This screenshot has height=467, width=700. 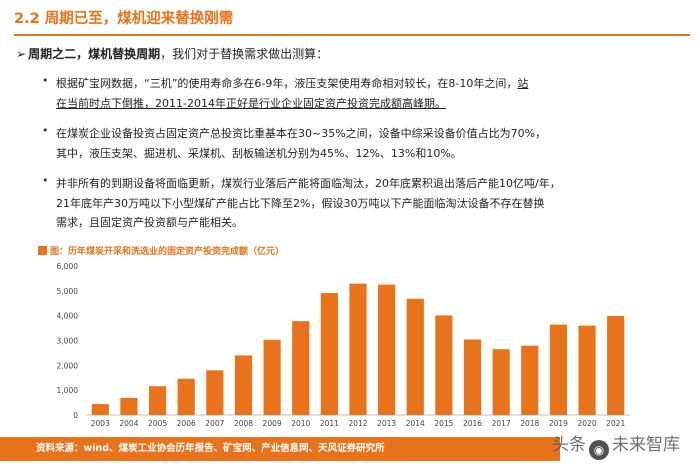 I want to click on x-tick-label: 2004, so click(x=128, y=423).